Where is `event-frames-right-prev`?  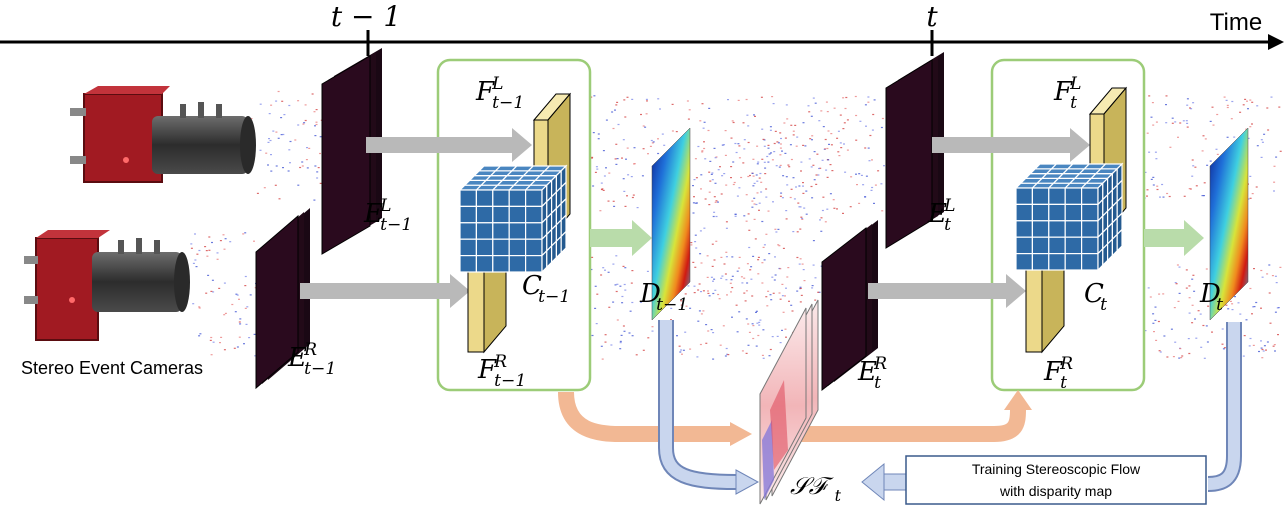 event-frames-right-prev is located at coordinates (282, 299).